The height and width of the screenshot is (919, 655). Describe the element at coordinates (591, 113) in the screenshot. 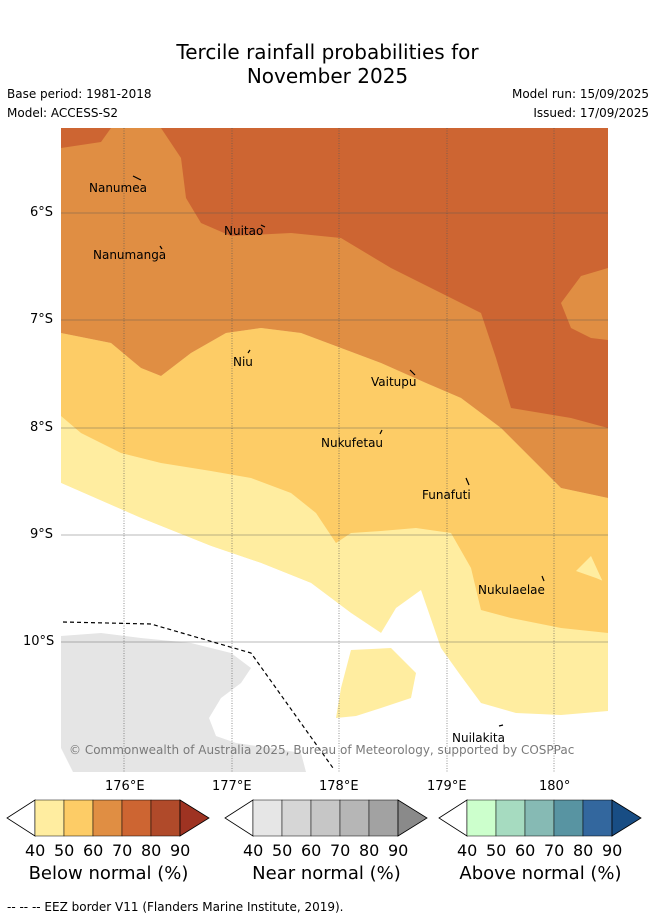

I see `issued-date: Issued: 17/09/2025` at that location.